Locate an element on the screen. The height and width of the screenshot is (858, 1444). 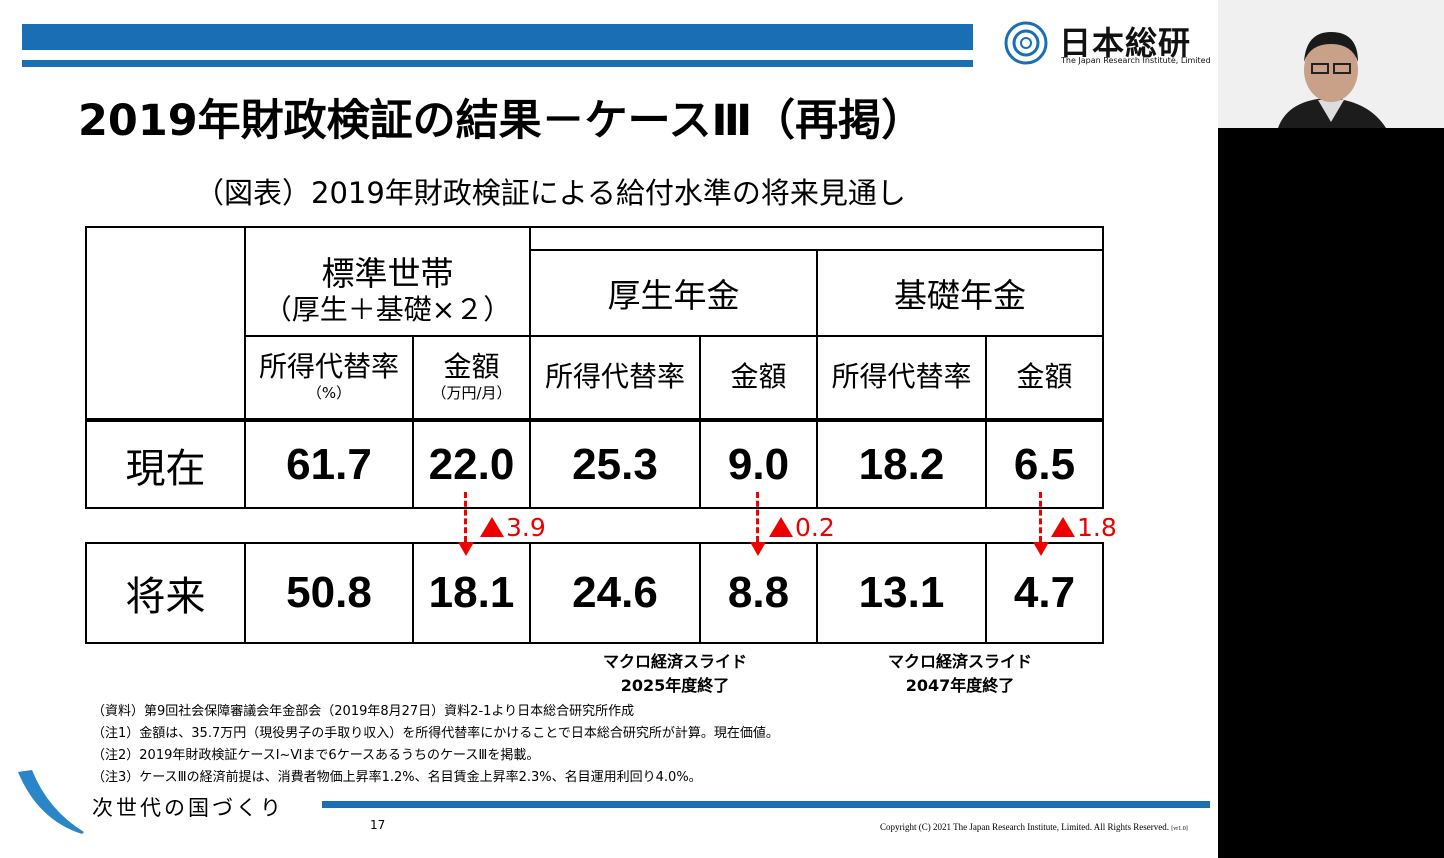
table-cell: 18.2 is located at coordinates (901, 464).